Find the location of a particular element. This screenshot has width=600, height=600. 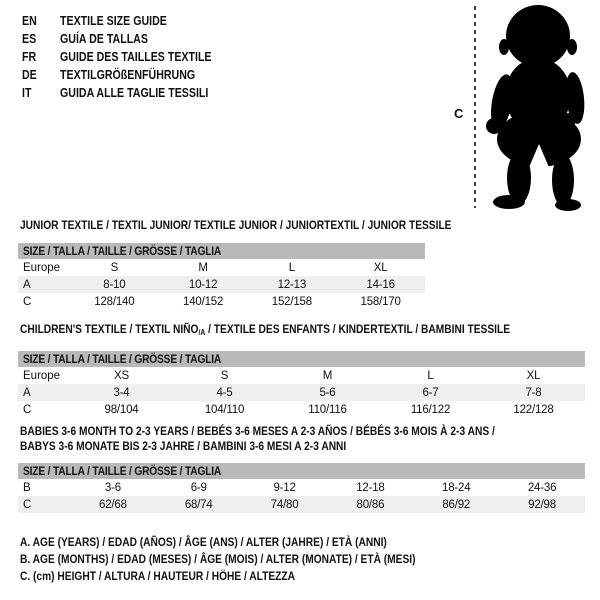

value-cell: 68/74 is located at coordinates (198, 504).